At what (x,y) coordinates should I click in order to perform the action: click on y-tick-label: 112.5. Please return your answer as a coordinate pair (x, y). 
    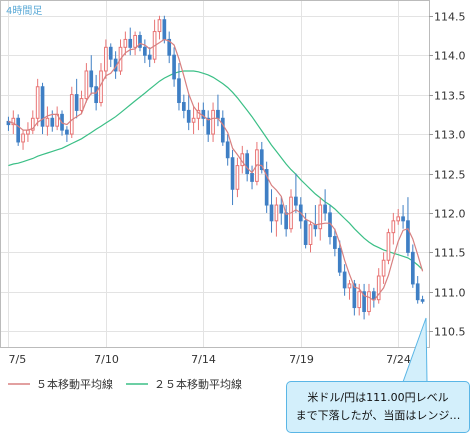
    Looking at the image, I should click on (450, 175).